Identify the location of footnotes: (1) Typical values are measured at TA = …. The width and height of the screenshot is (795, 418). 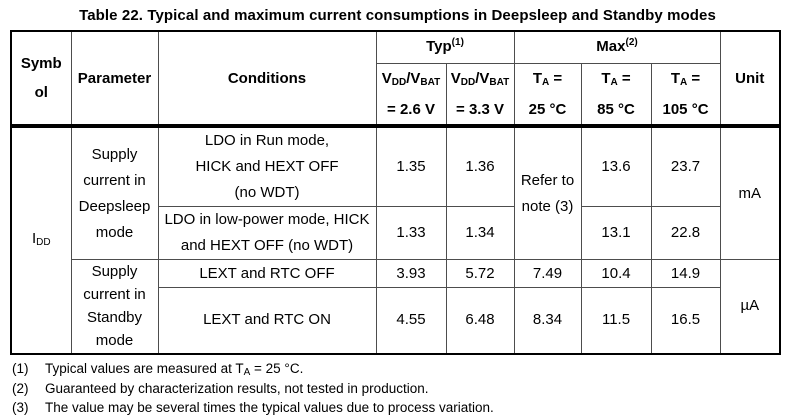
(403, 389).